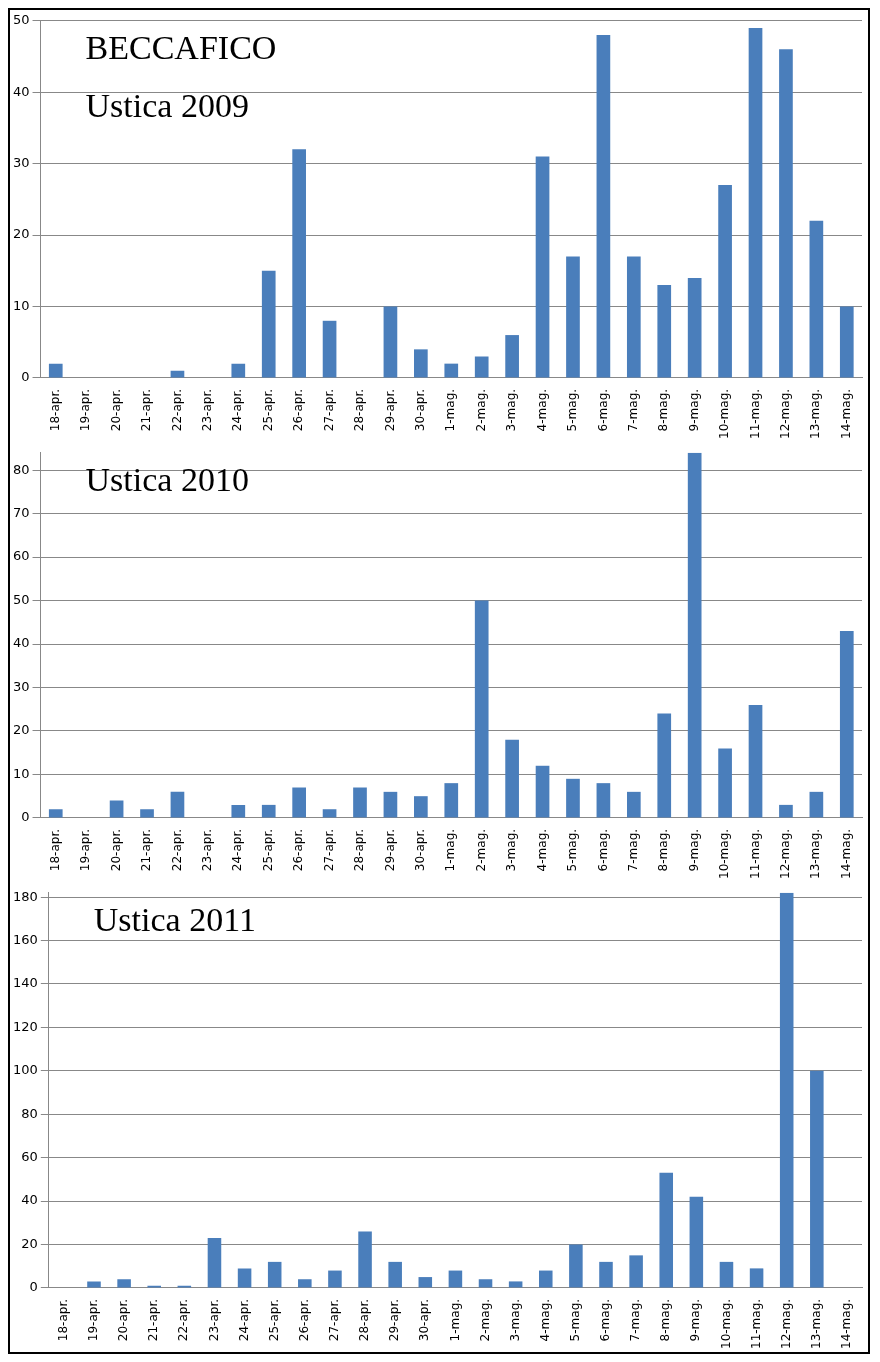  What do you see at coordinates (25, 1026) in the screenshot?
I see `y-tick-label: 120` at bounding box center [25, 1026].